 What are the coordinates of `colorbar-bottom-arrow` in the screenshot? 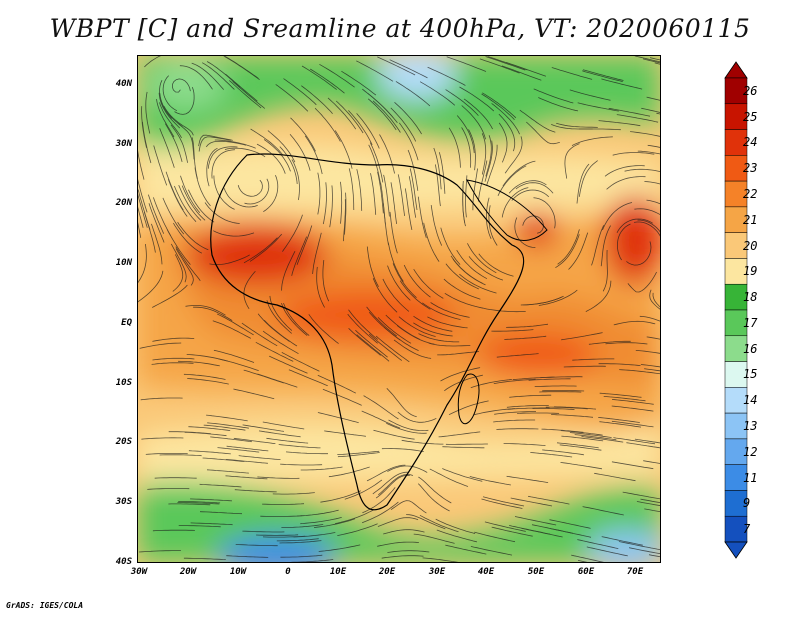 It's located at (736, 550).